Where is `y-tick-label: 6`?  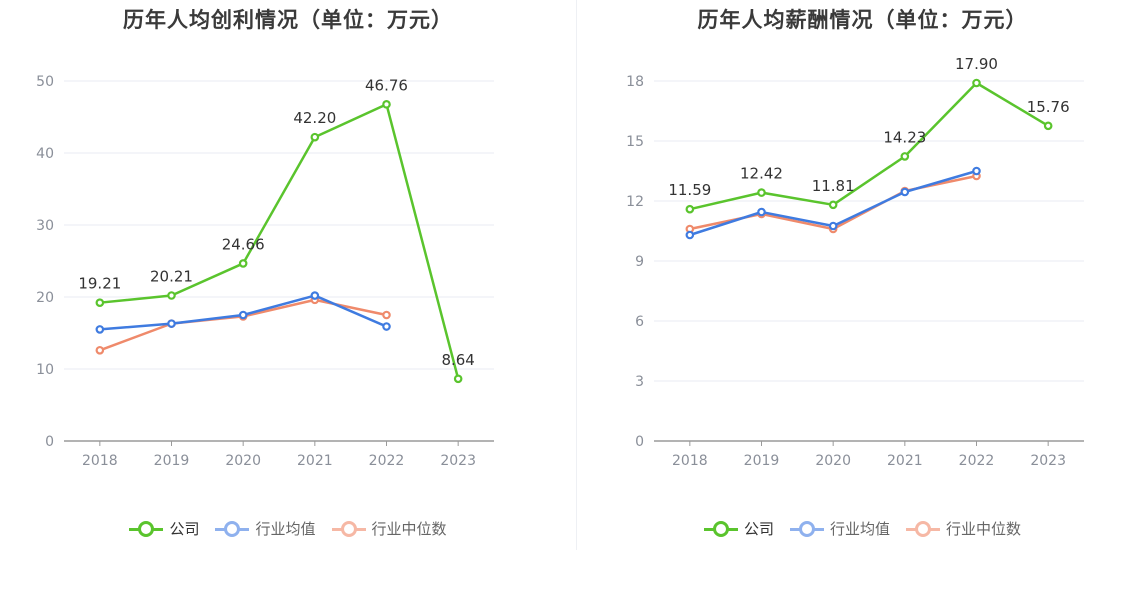
y-tick-label: 6 is located at coordinates (639, 322).